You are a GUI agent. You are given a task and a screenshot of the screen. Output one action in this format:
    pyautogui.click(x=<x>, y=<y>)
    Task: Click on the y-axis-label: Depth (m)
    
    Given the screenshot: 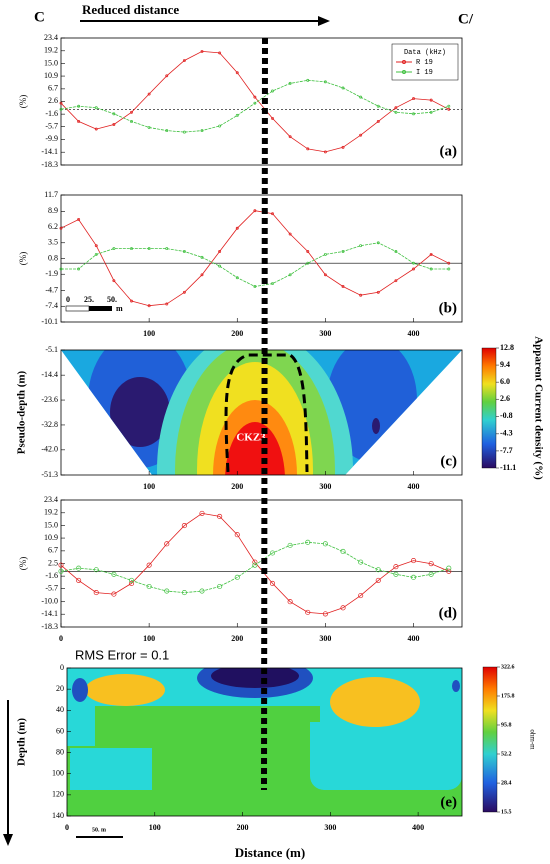 What is the action you would take?
    pyautogui.click(x=22, y=742)
    